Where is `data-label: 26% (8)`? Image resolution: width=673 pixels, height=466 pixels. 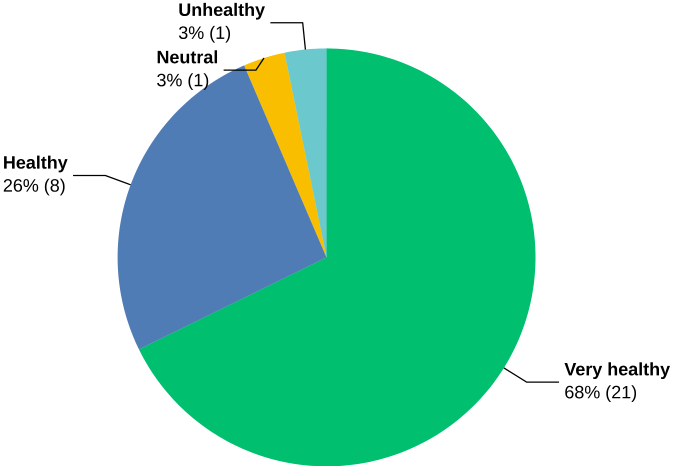 data-label: 26% (8) is located at coordinates (34, 187).